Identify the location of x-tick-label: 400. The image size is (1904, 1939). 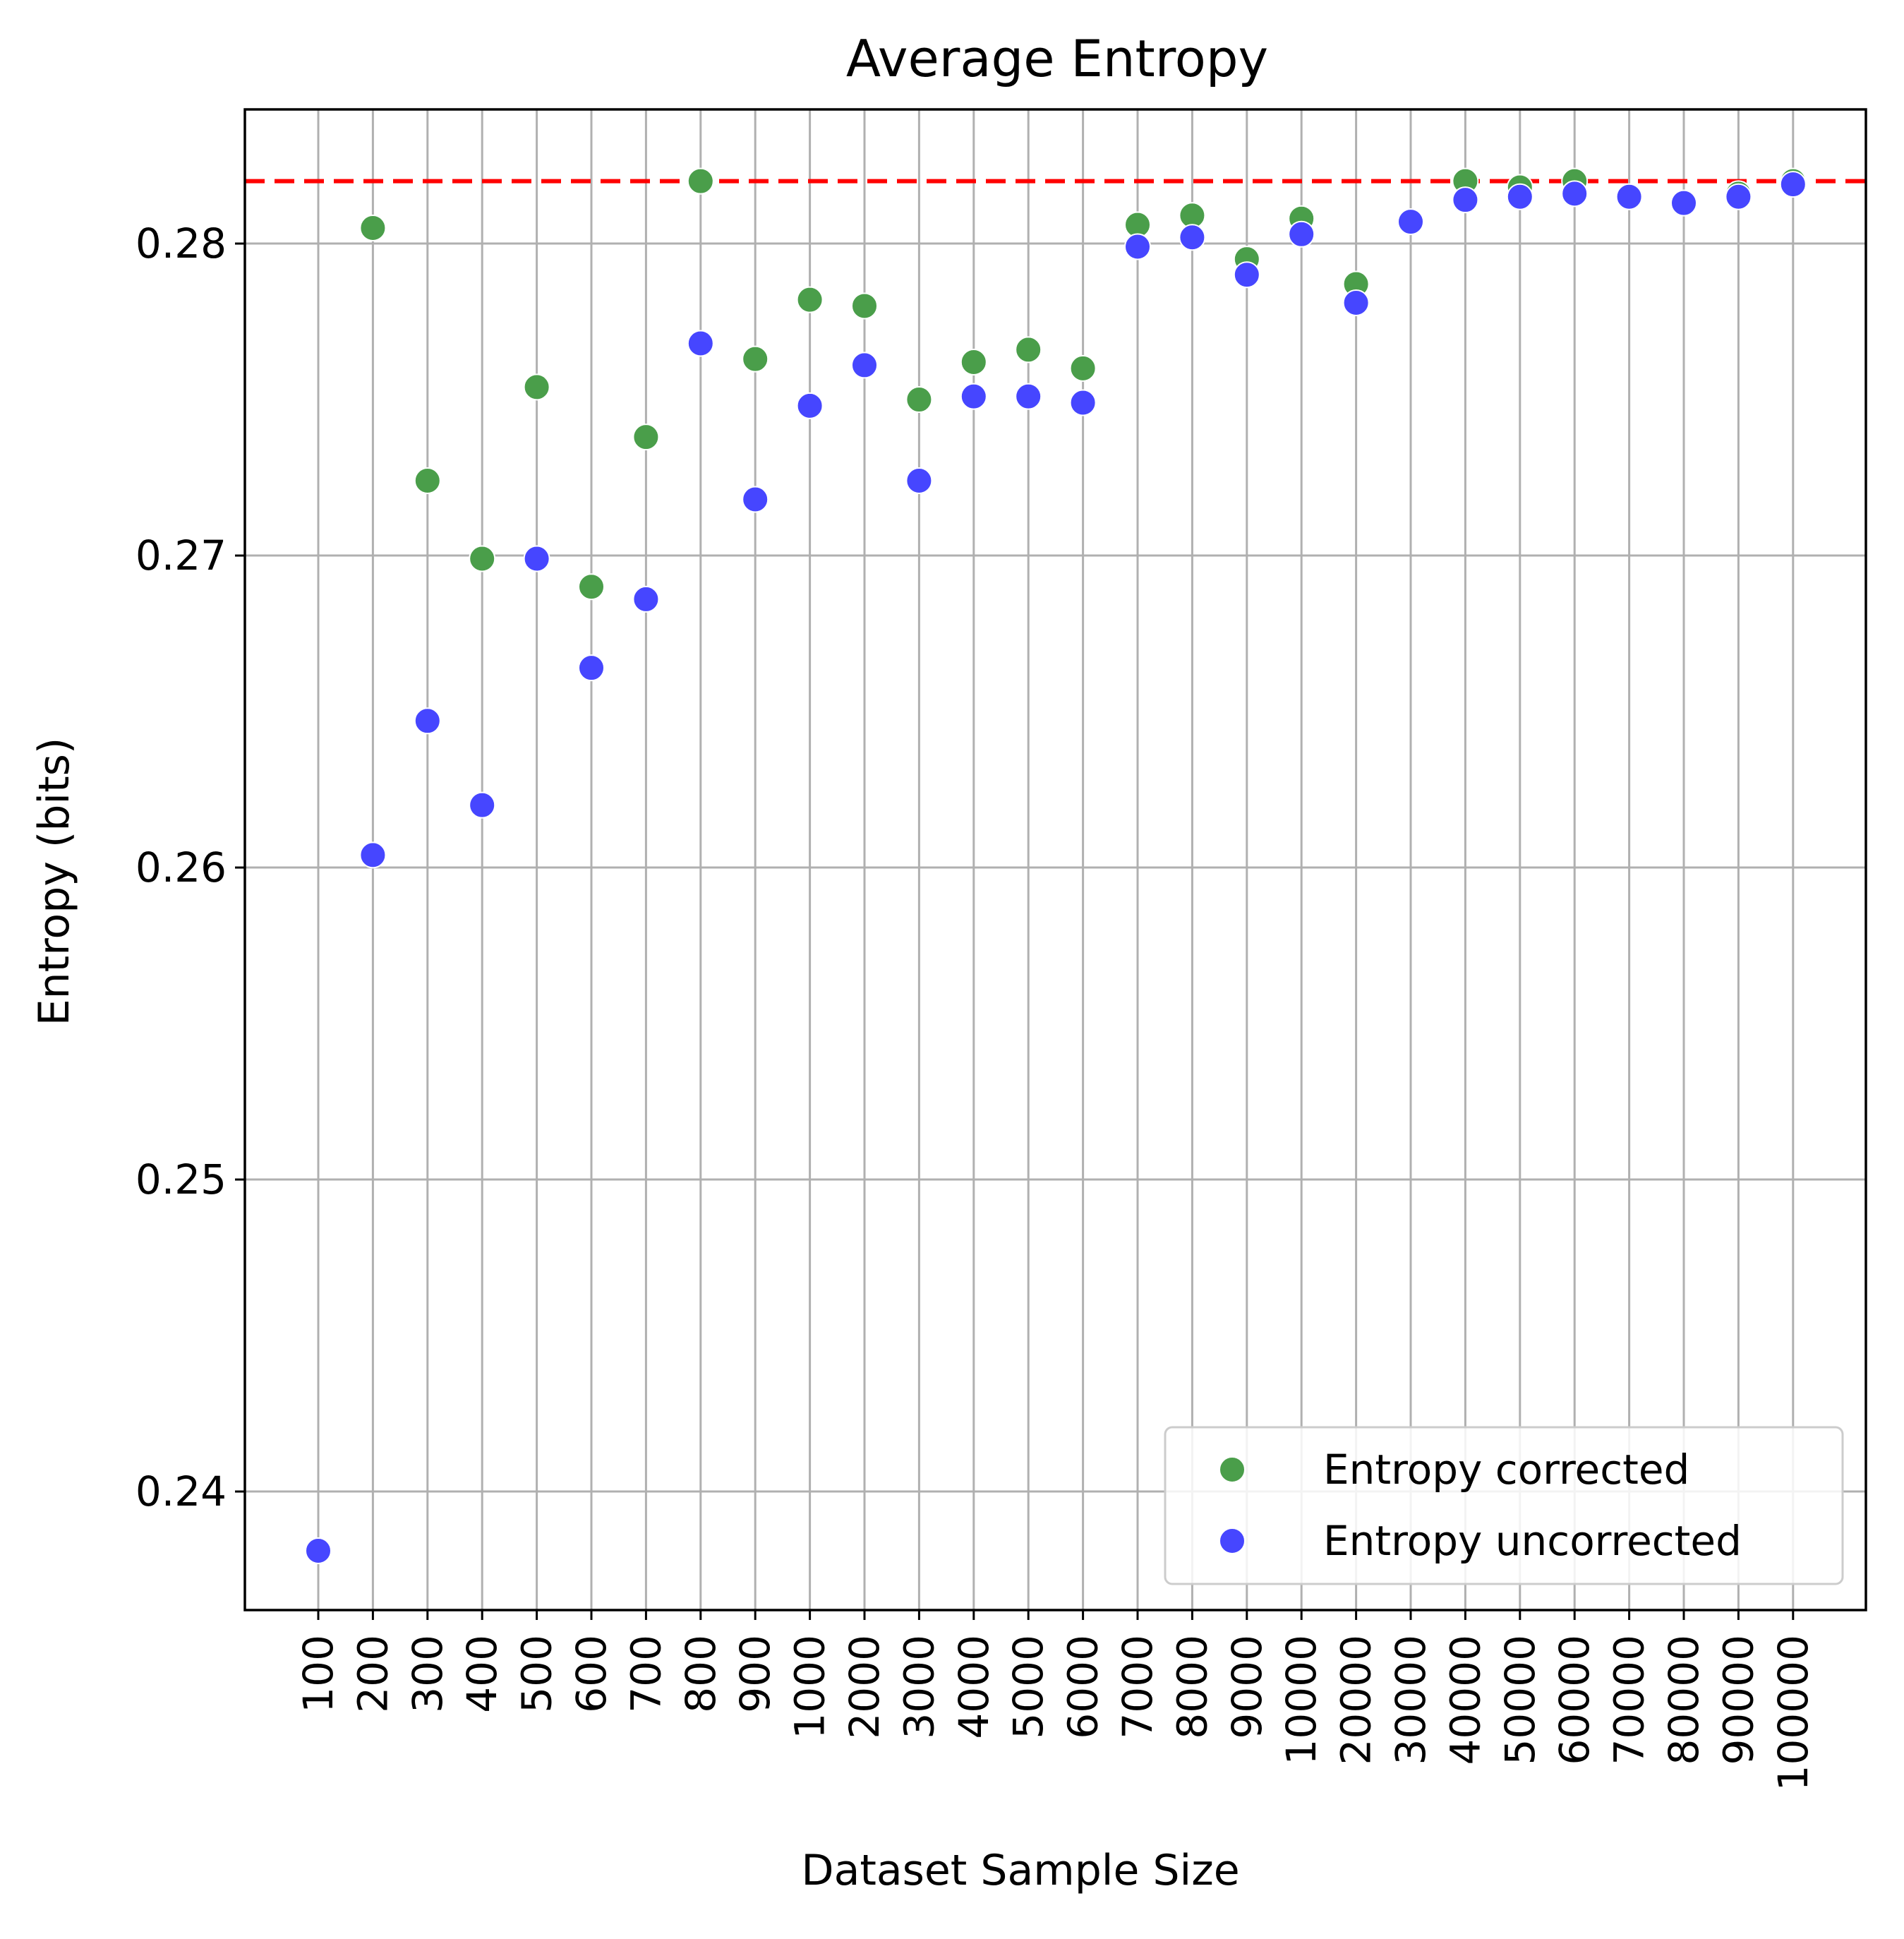
(482, 1674).